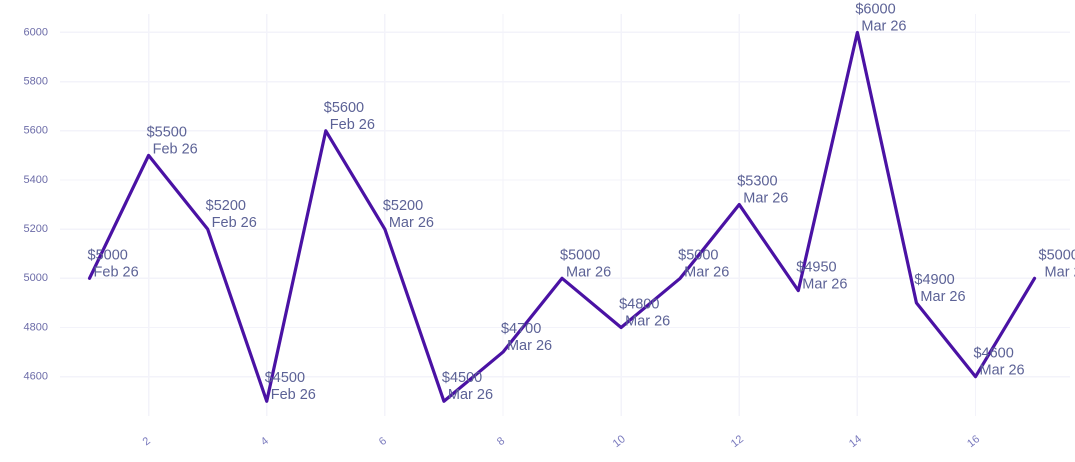  What do you see at coordinates (383, 441) in the screenshot?
I see `x-axis-tick-label: 6` at bounding box center [383, 441].